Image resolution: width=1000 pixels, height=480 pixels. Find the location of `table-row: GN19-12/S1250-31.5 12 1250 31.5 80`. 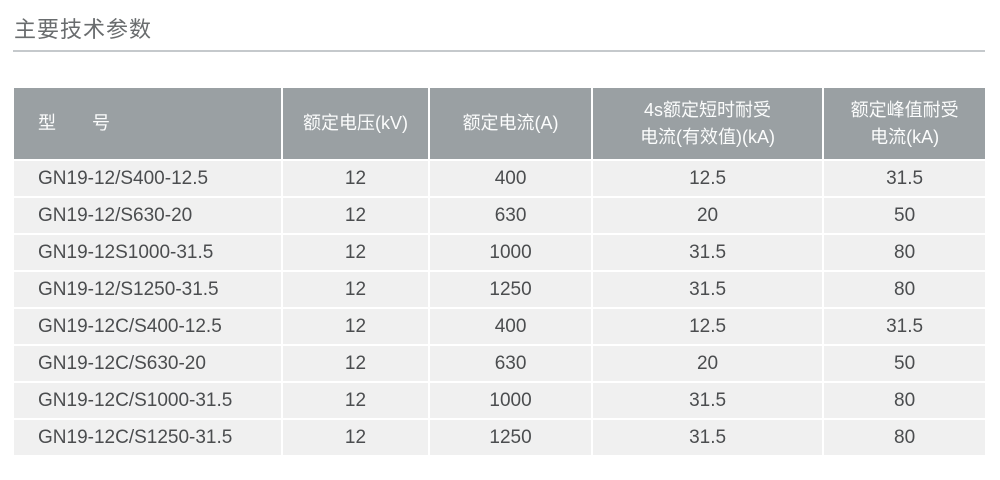

table-row: GN19-12/S1250-31.5 12 1250 31.5 80 is located at coordinates (499, 289).